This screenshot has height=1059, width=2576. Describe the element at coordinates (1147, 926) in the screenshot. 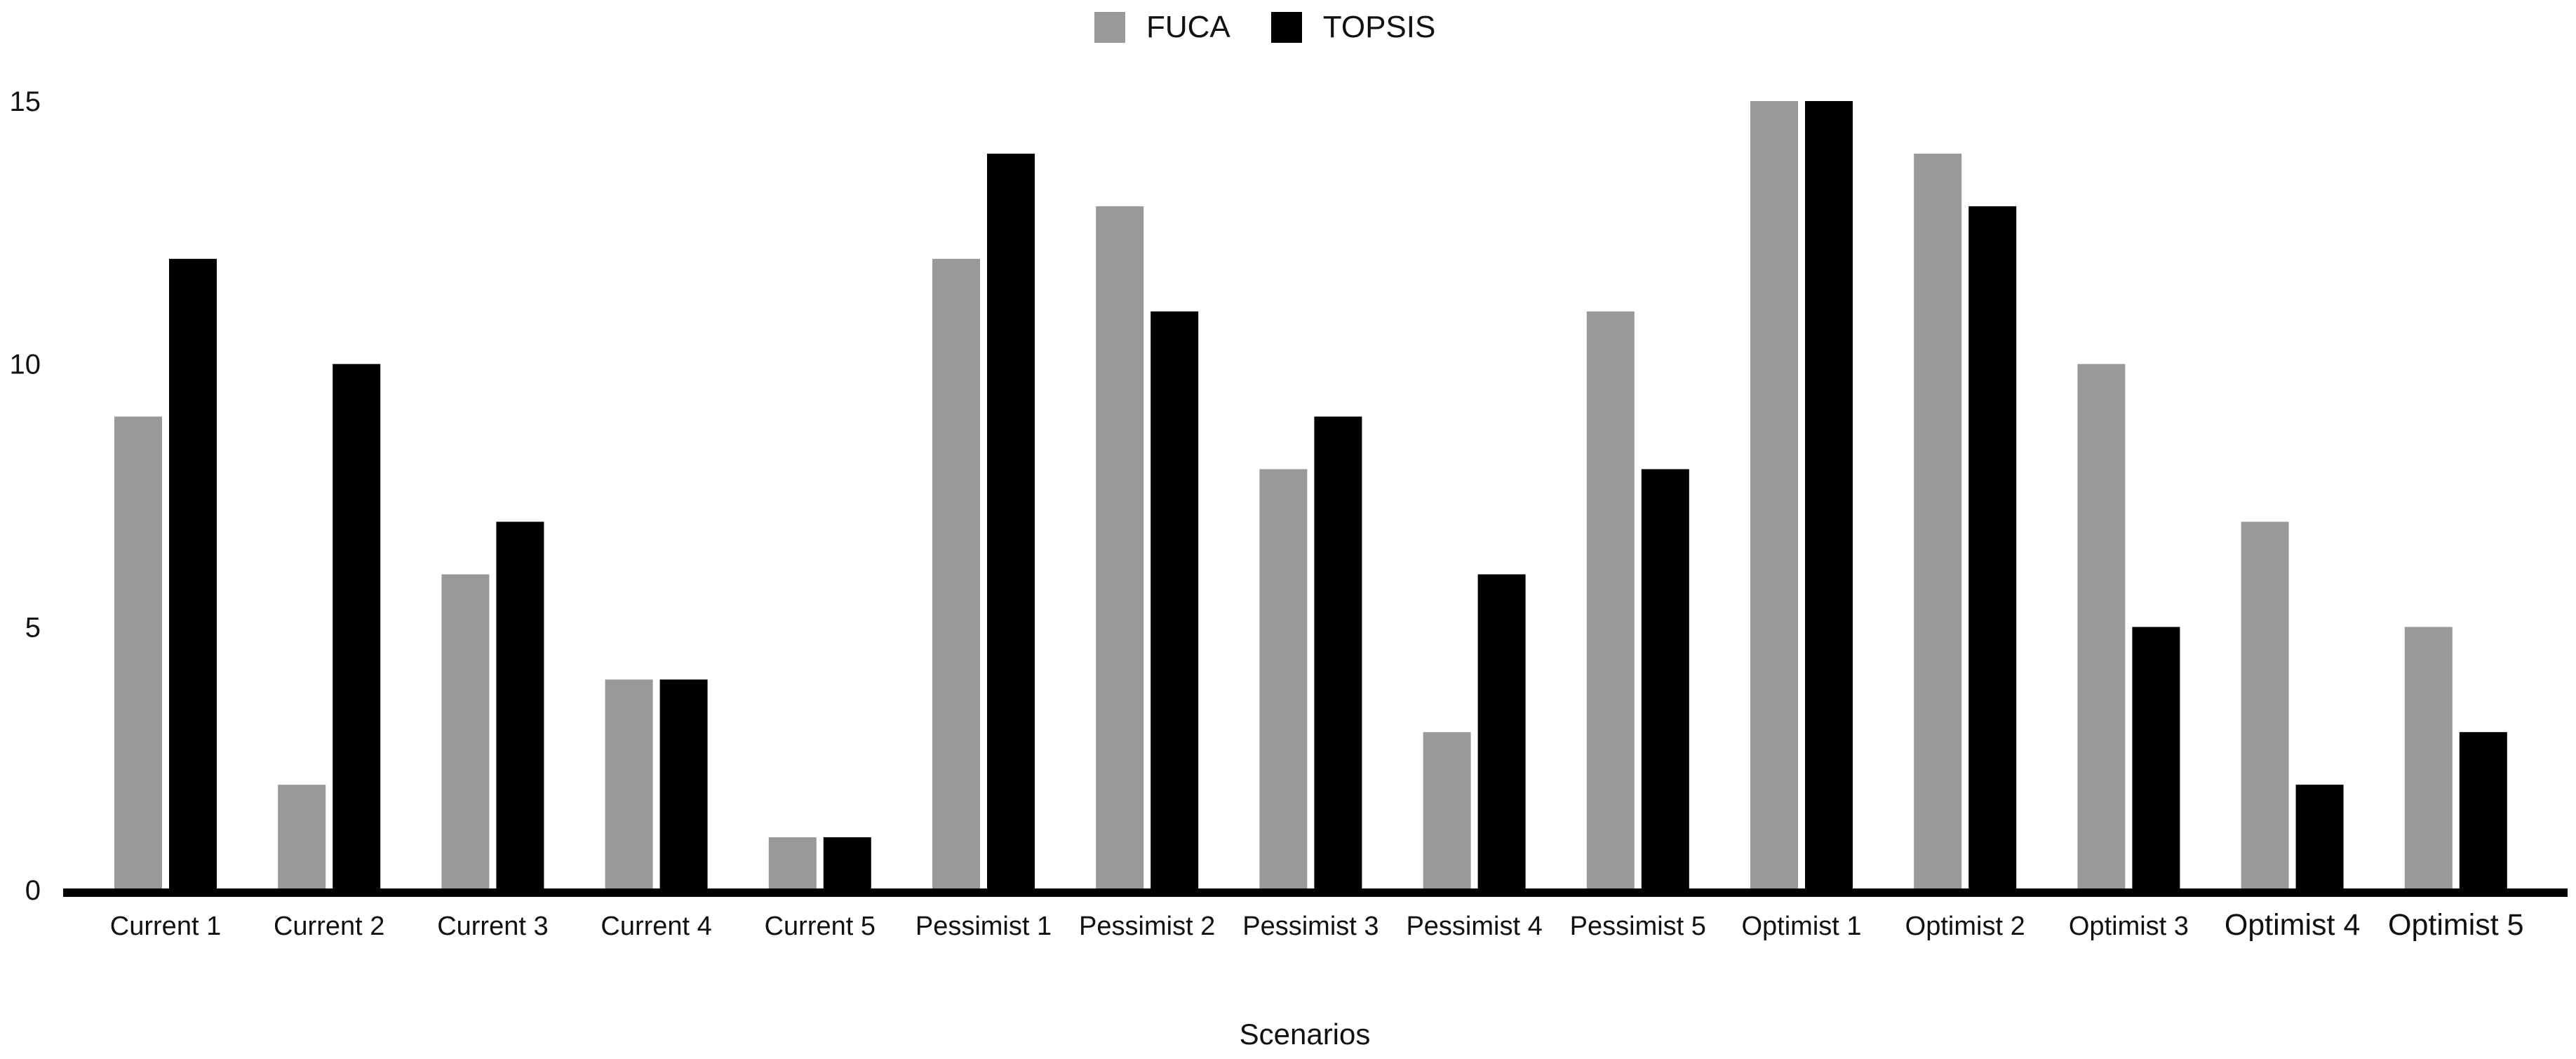

I see `x-tick-label: Pessimist 2` at that location.